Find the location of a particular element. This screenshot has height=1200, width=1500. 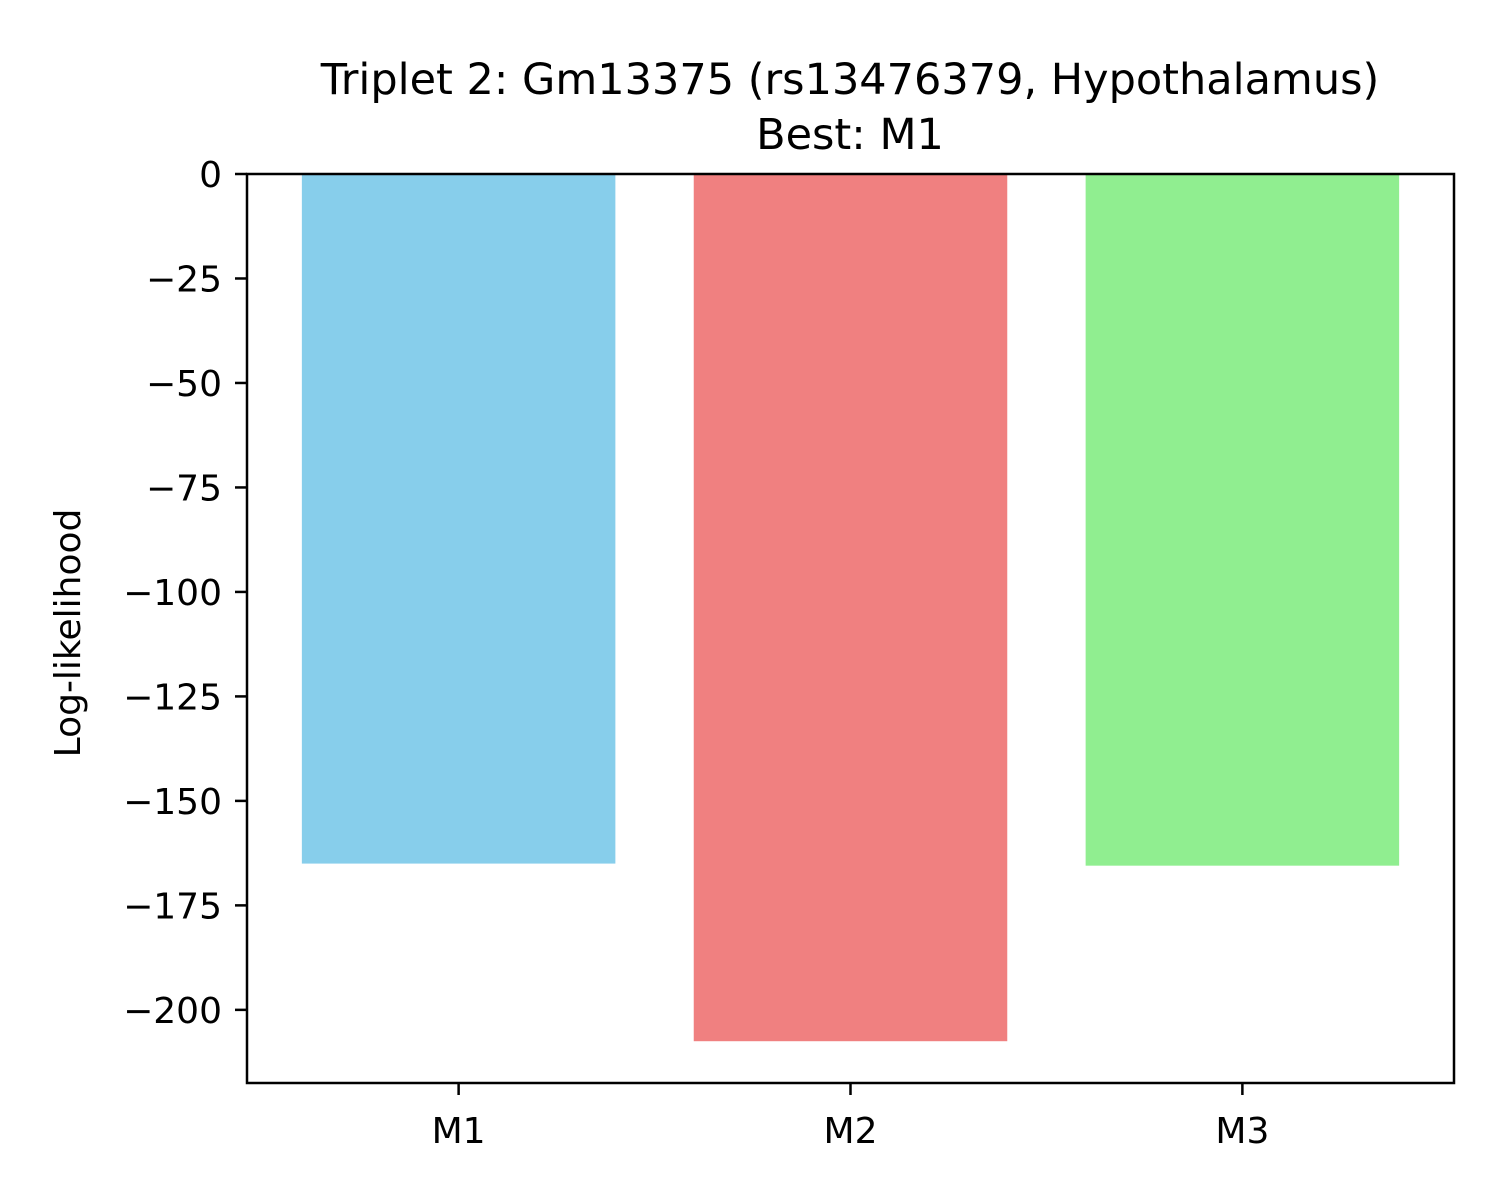

y-tick-label: −200 is located at coordinates (172, 1011).